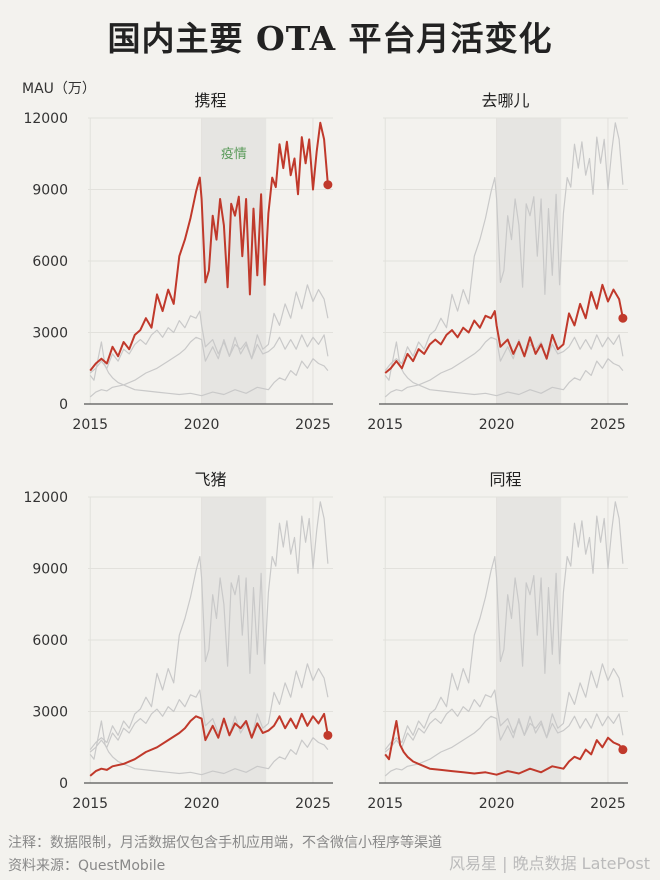 The width and height of the screenshot is (660, 880). Describe the element at coordinates (549, 863) in the screenshot. I see `watermark: 风易星 | 晚点数据 LatePost` at that location.